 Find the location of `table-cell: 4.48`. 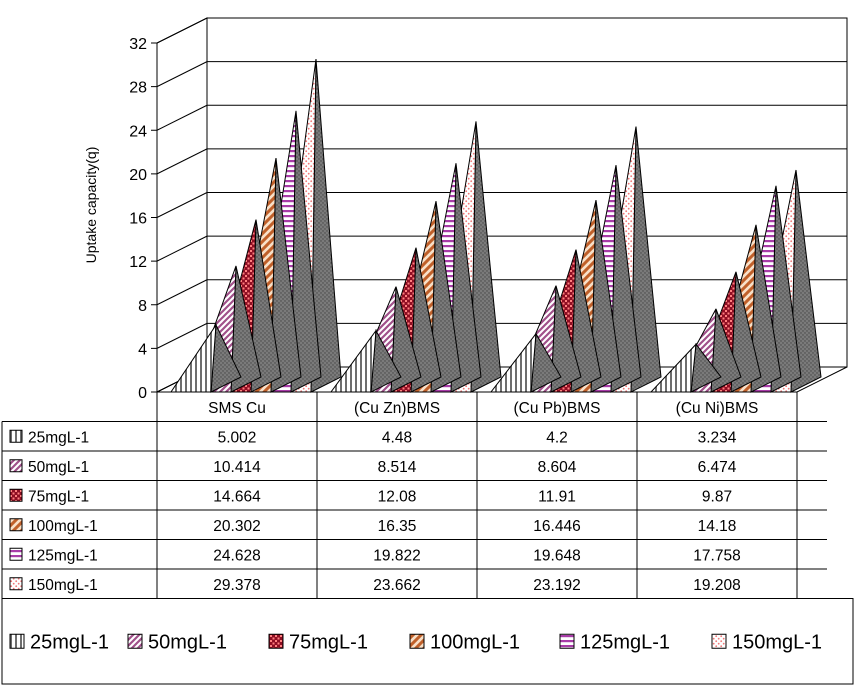

table-cell: 4.48 is located at coordinates (397, 437).